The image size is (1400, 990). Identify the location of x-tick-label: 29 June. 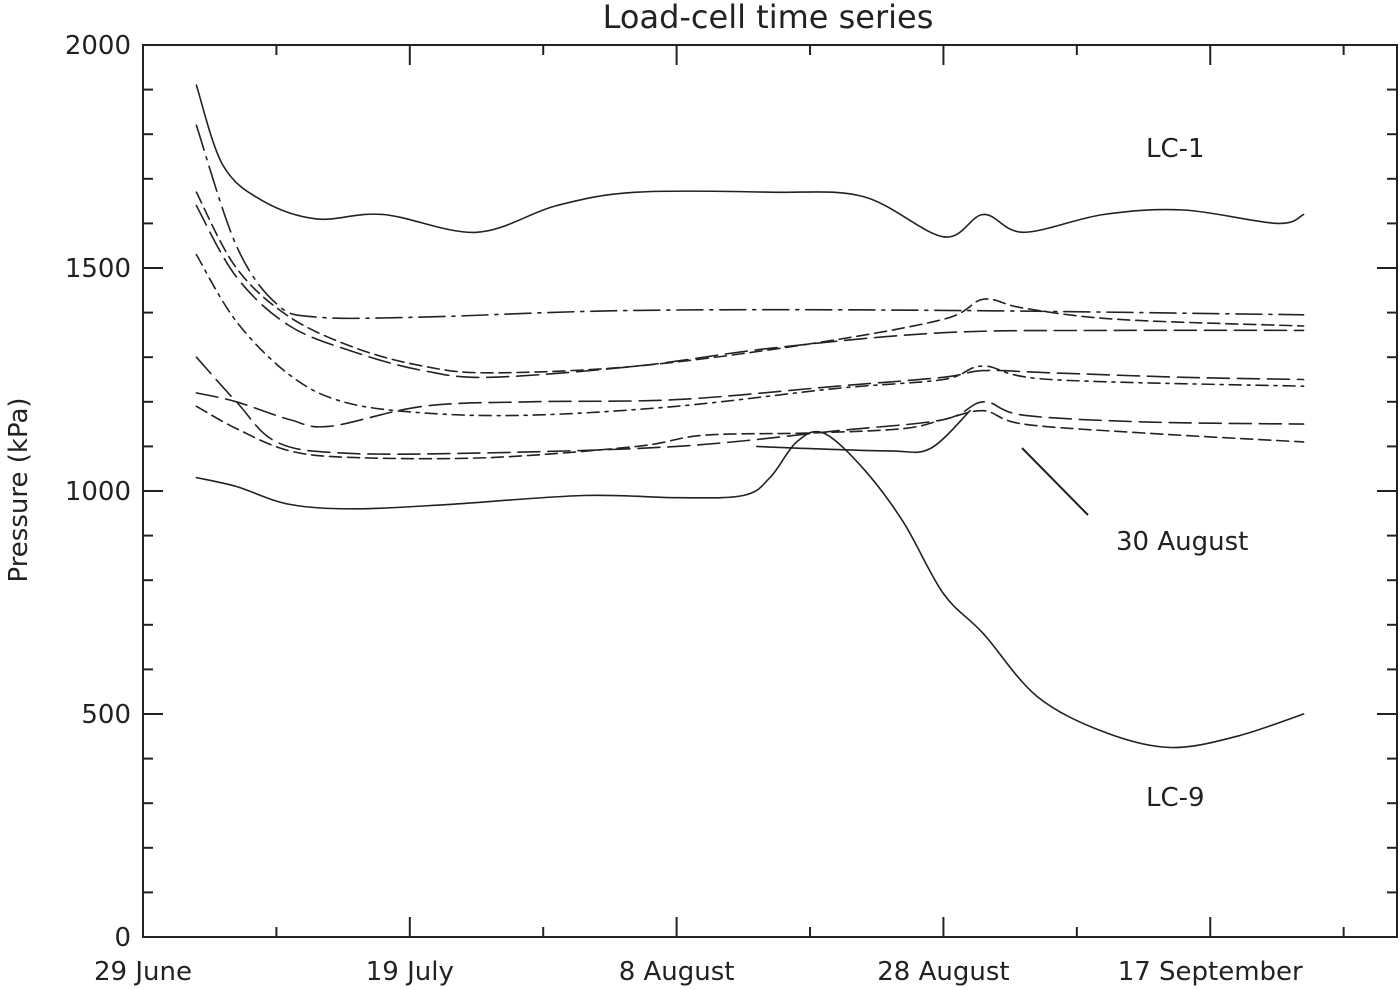
(143, 972).